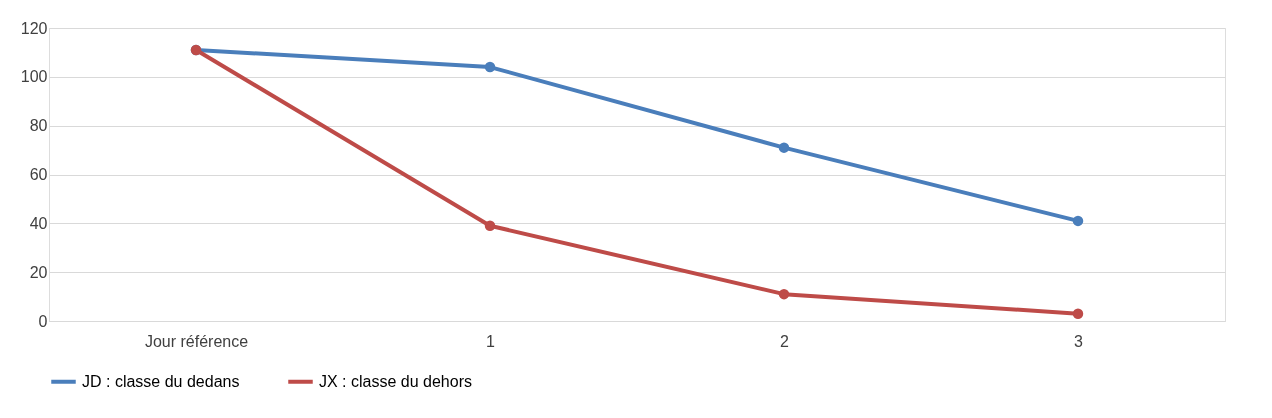 The width and height of the screenshot is (1272, 418). I want to click on y-tick-label: 80, so click(38, 126).